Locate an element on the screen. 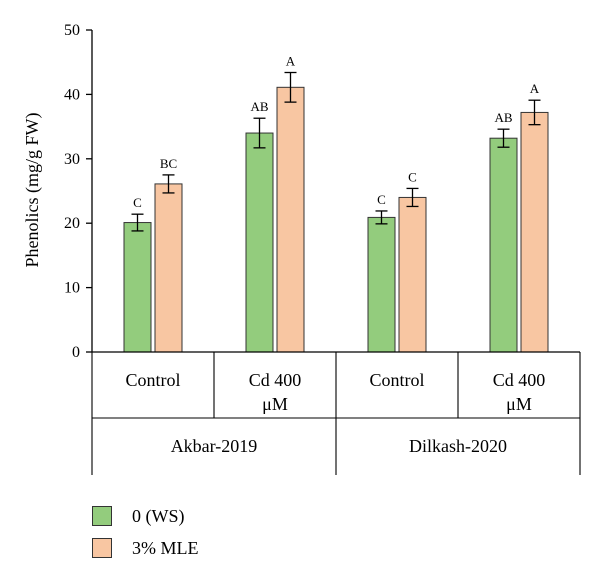 Image resolution: width=600 pixels, height=575 pixels. legend-label-mle: 3% MLE is located at coordinates (165, 547).